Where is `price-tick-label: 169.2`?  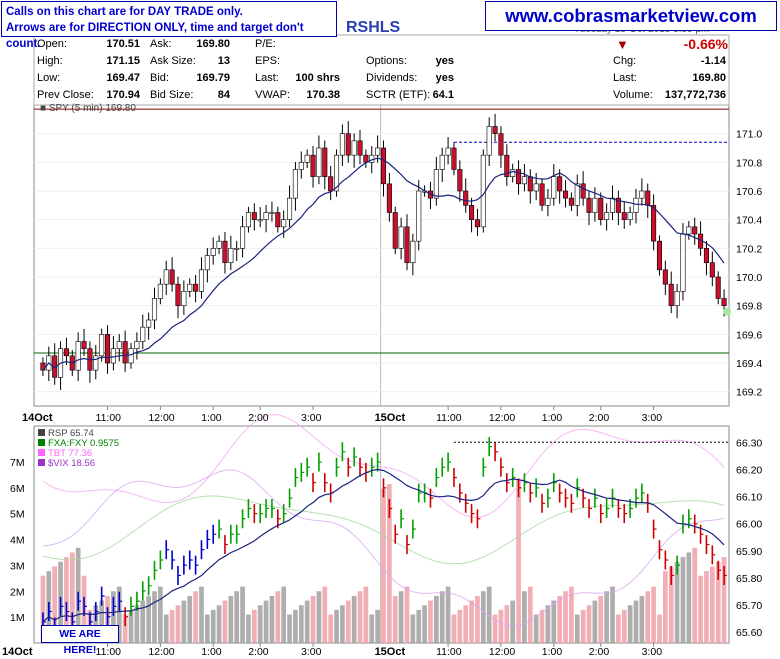 price-tick-label: 169.2 is located at coordinates (749, 393).